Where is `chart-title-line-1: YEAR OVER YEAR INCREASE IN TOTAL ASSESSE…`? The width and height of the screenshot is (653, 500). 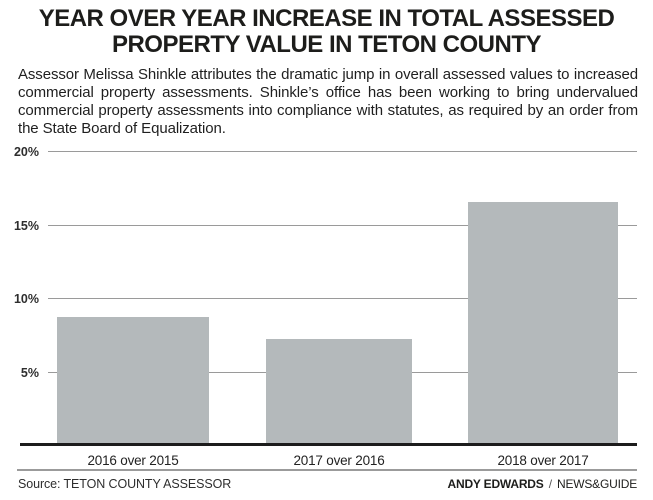 chart-title-line-1: YEAR OVER YEAR INCREASE IN TOTAL ASSESSE… is located at coordinates (326, 18).